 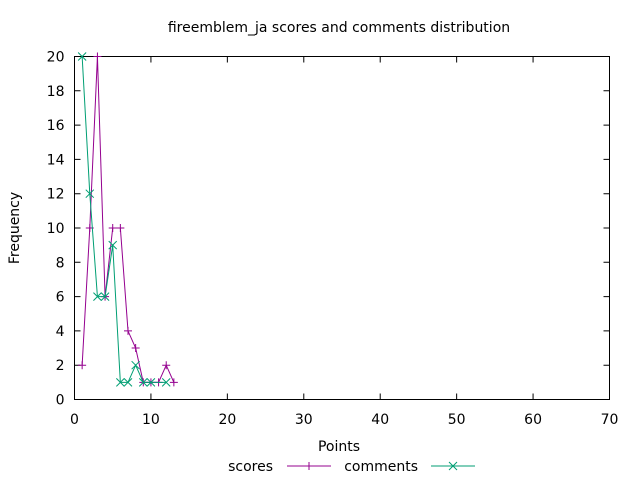 I want to click on series-layer, so click(x=127, y=219).